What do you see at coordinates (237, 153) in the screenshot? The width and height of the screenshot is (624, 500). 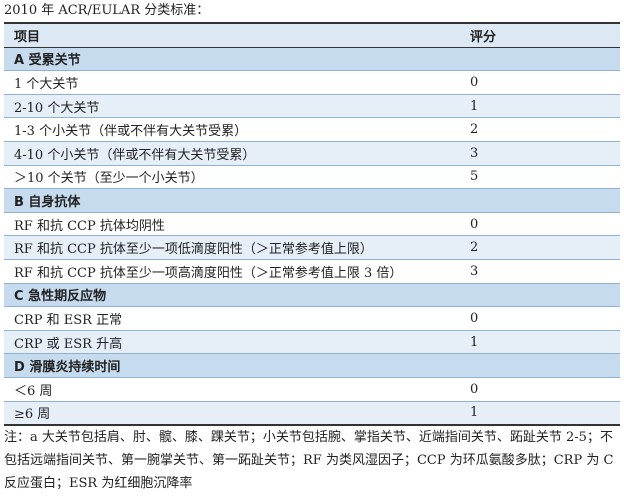 I see `cell: 4-10 个小关节（伴或不伴有大关节受累）` at bounding box center [237, 153].